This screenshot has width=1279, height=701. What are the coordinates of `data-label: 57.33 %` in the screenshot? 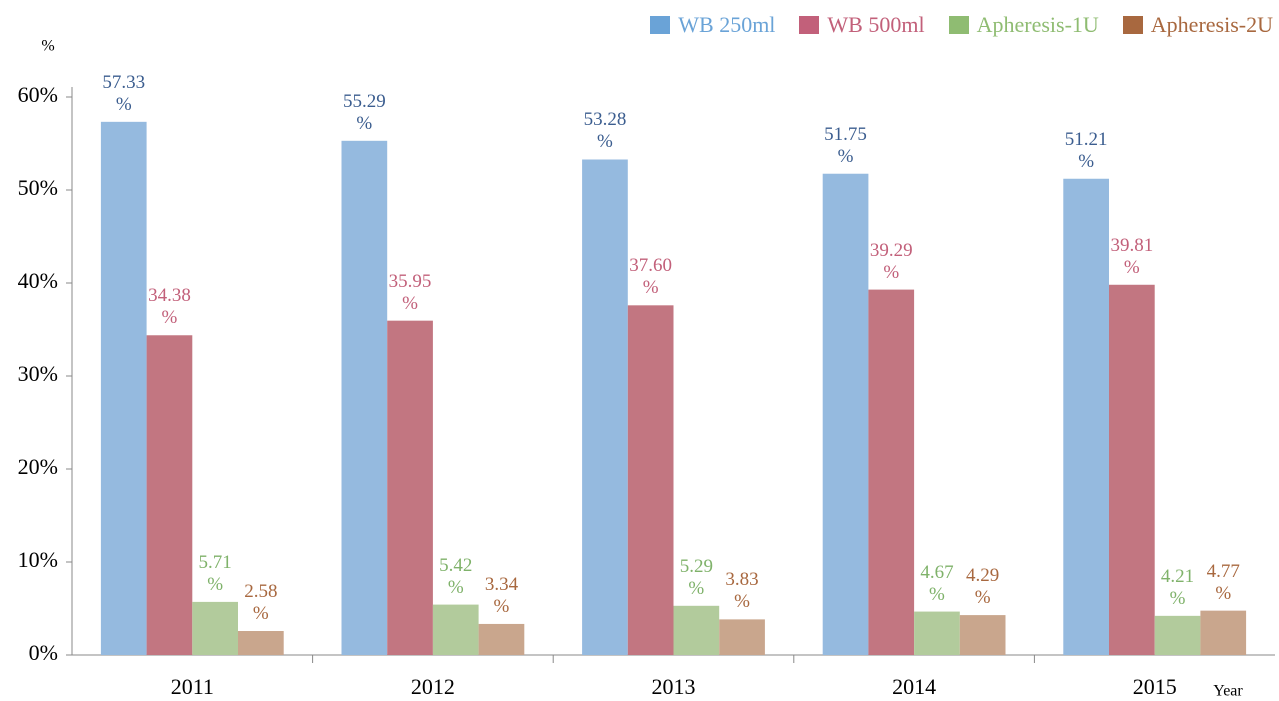 It's located at (124, 93).